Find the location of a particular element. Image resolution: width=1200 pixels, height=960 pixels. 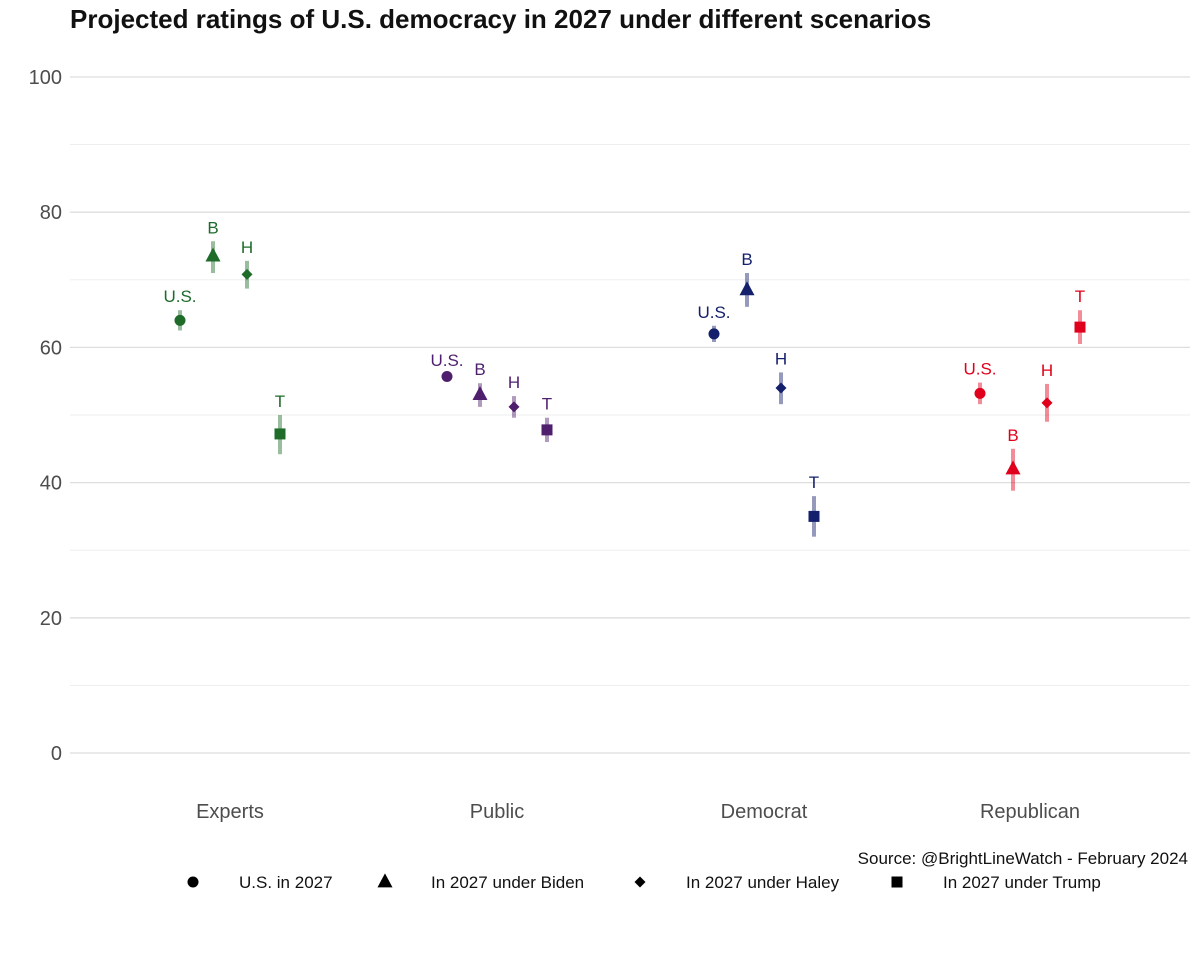

x-category-label: Public is located at coordinates (497, 812).